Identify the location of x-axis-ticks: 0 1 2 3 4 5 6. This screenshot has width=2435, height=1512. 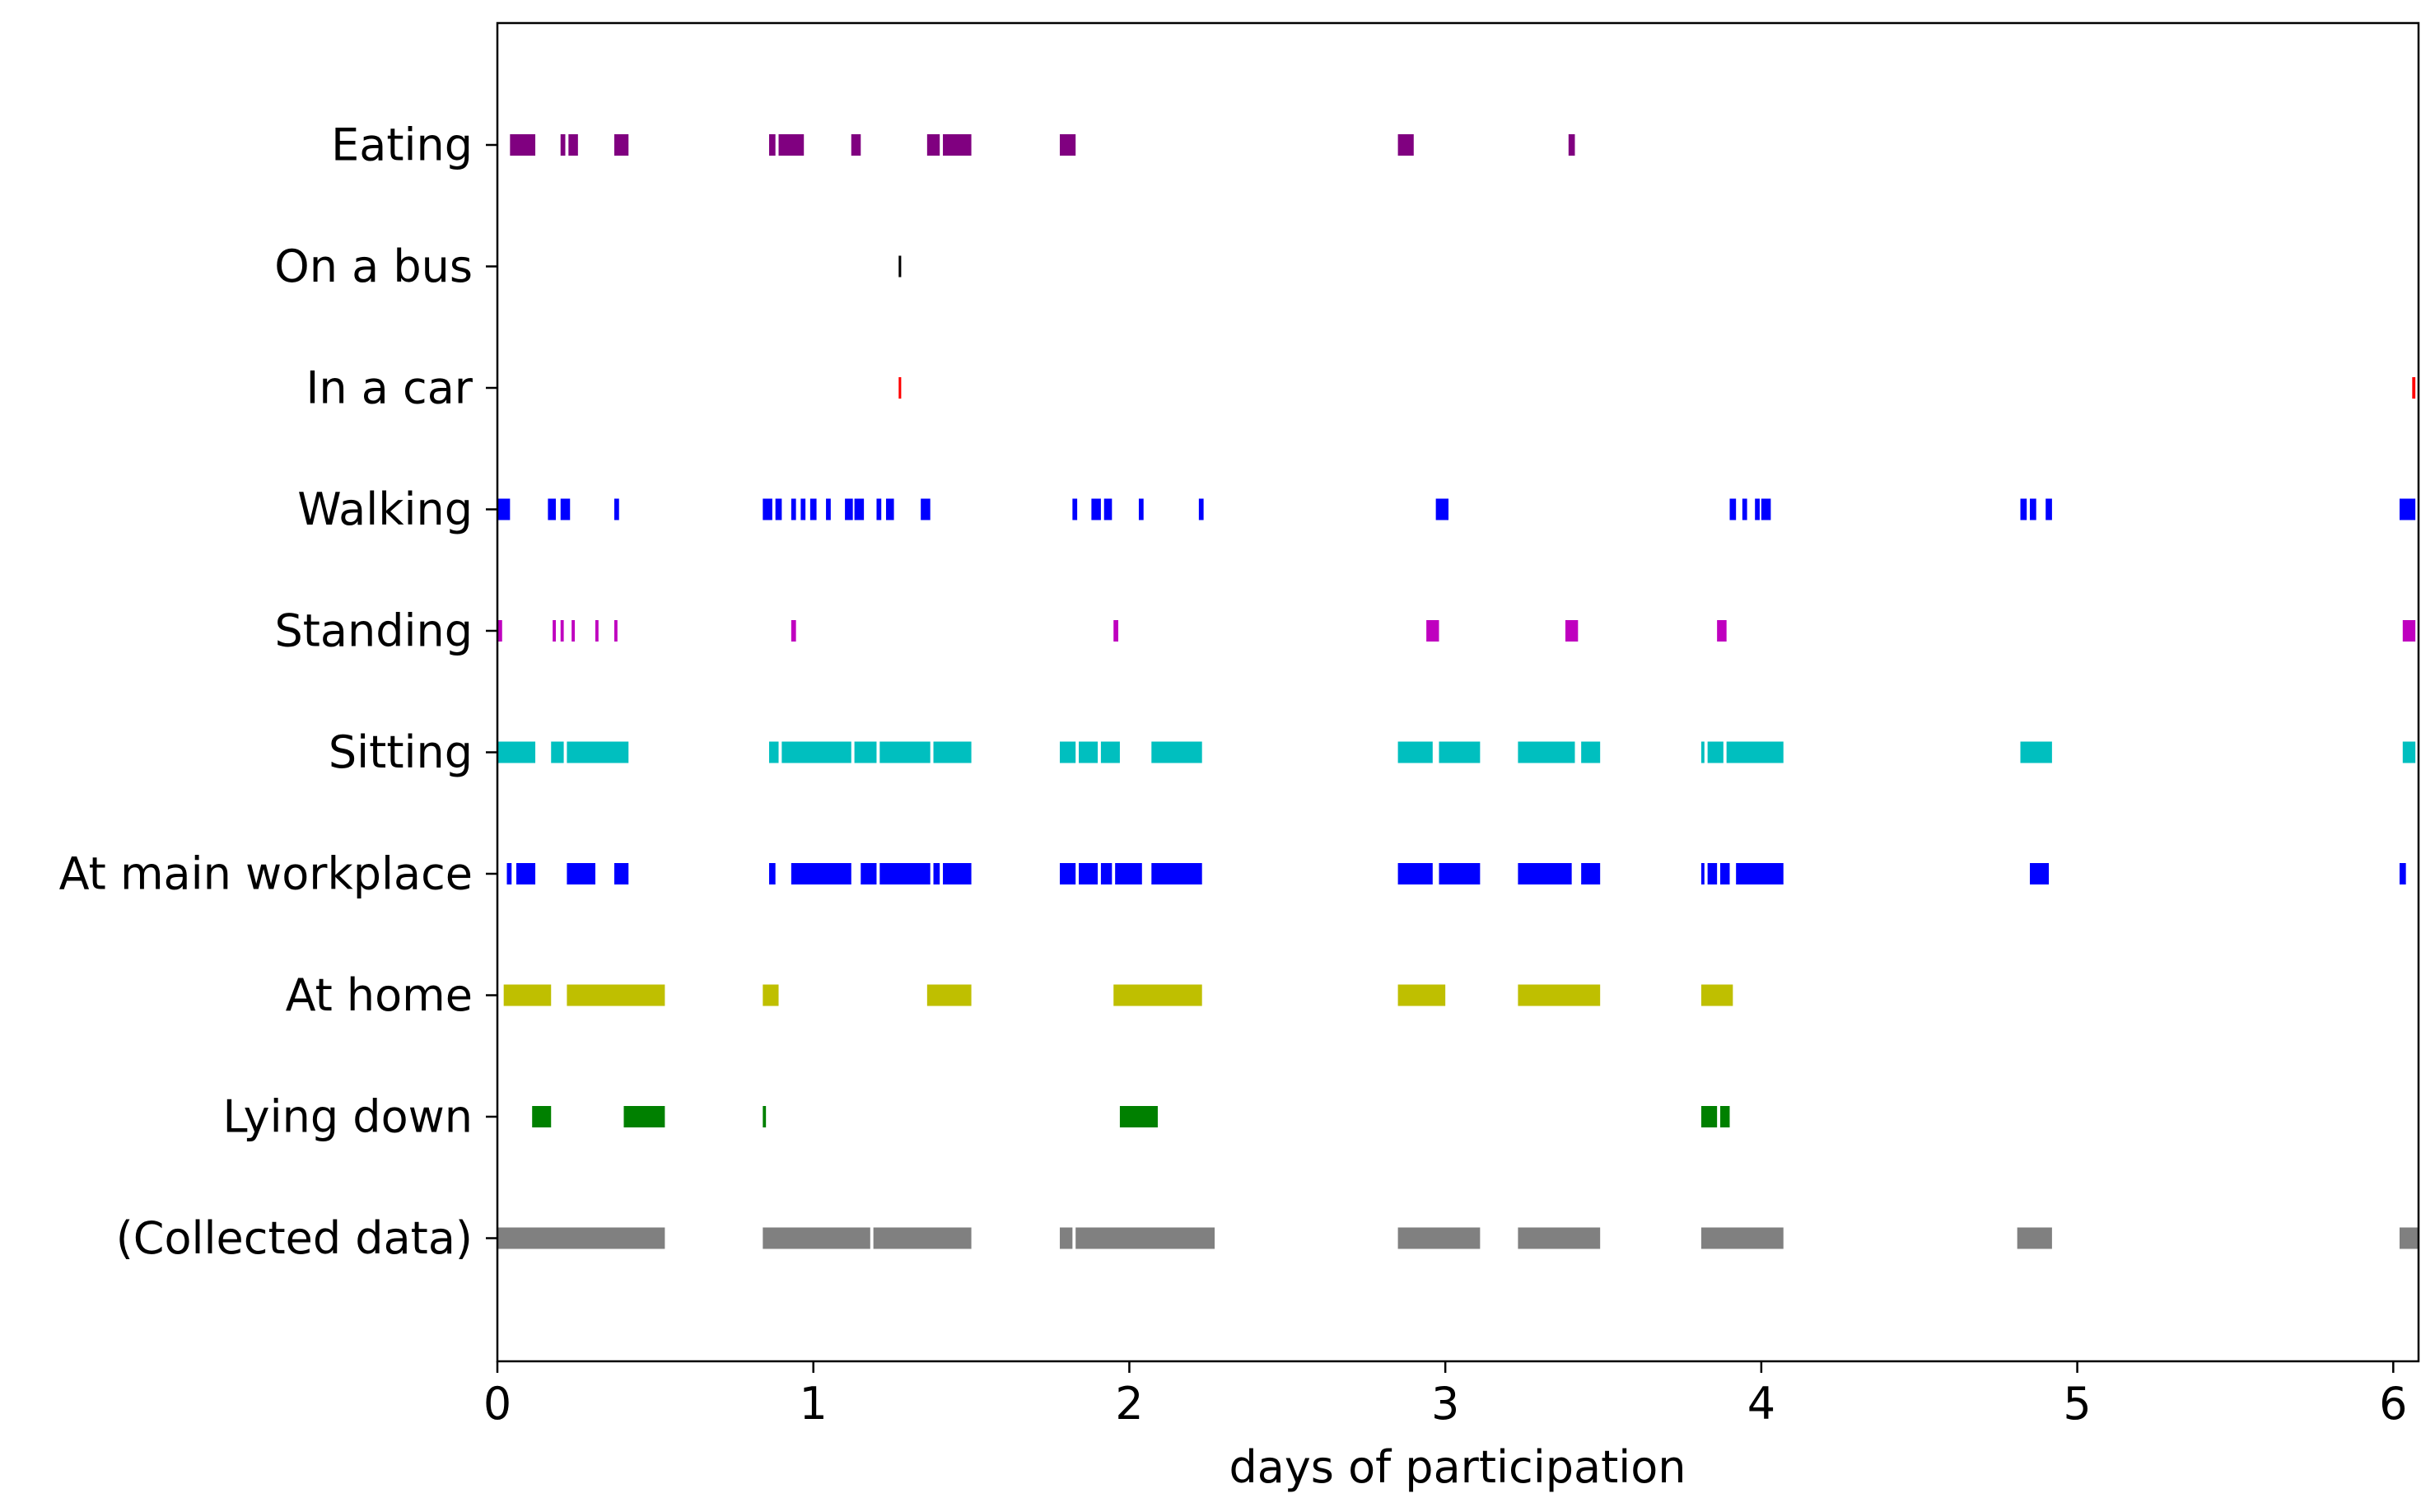
(1445, 1395).